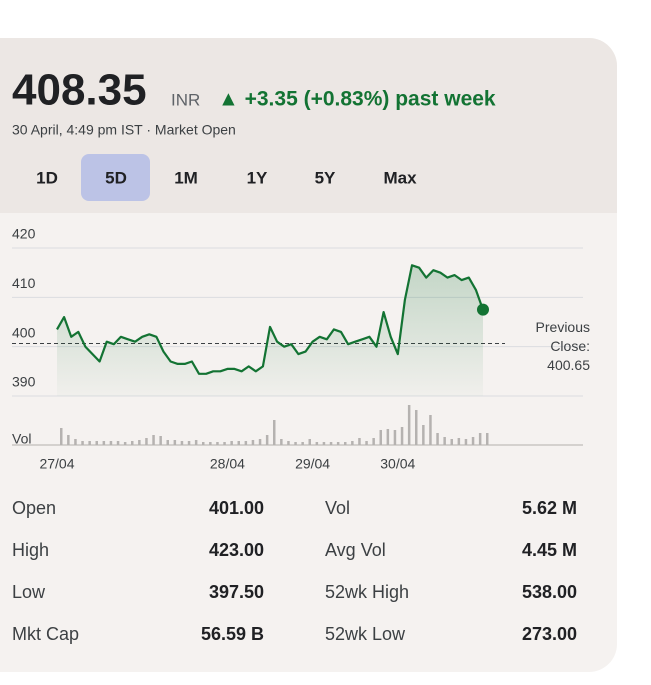  Describe the element at coordinates (325, 177) in the screenshot. I see `range-tab: 5Y` at that location.